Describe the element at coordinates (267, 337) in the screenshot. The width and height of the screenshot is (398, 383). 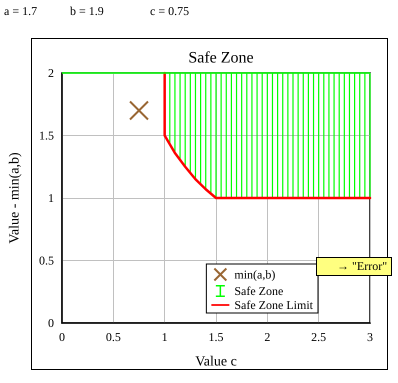
I see `x-tick-label: 2` at that location.